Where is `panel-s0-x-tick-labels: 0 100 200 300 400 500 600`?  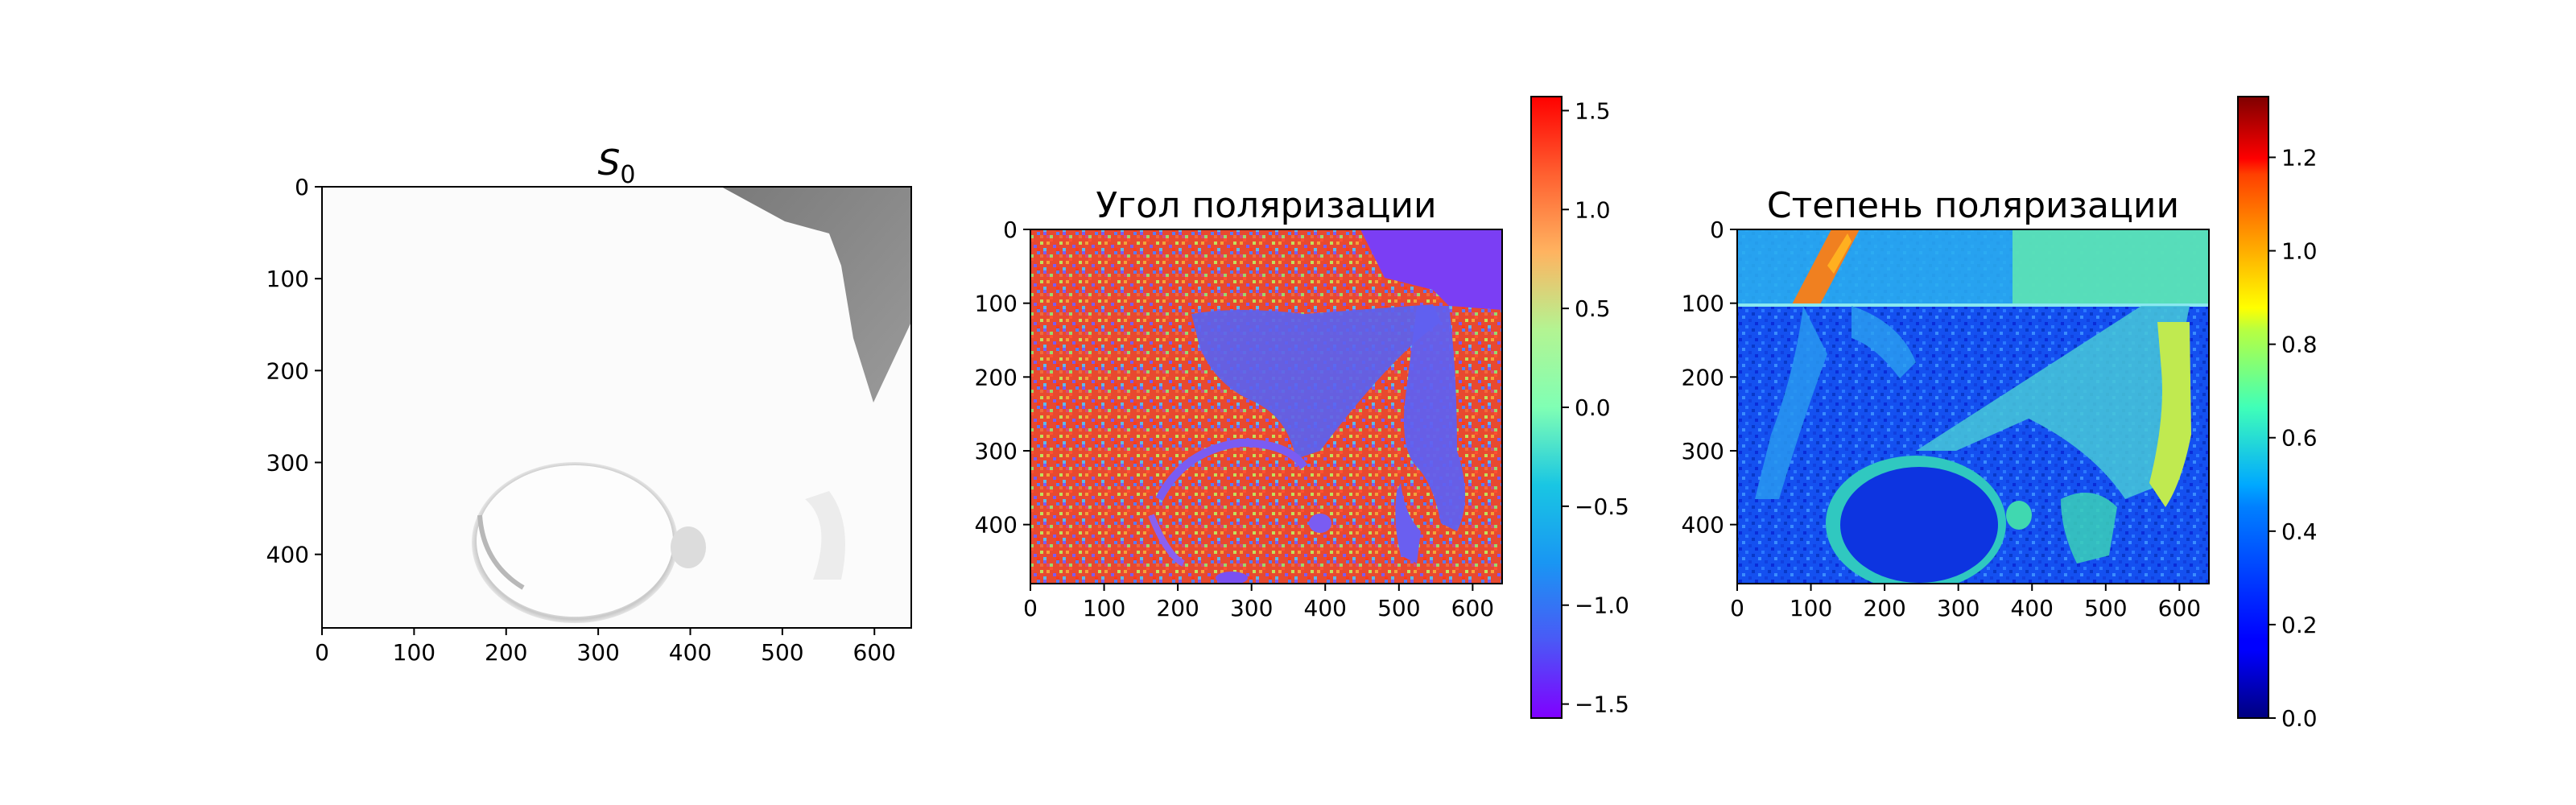
panel-s0-x-tick-labels: 0 100 200 300 400 500 600 is located at coordinates (605, 652).